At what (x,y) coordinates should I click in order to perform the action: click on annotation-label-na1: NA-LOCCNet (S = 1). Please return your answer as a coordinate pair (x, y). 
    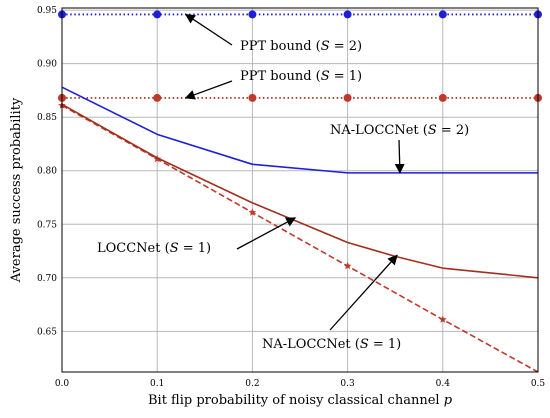
    Looking at the image, I should click on (331, 344).